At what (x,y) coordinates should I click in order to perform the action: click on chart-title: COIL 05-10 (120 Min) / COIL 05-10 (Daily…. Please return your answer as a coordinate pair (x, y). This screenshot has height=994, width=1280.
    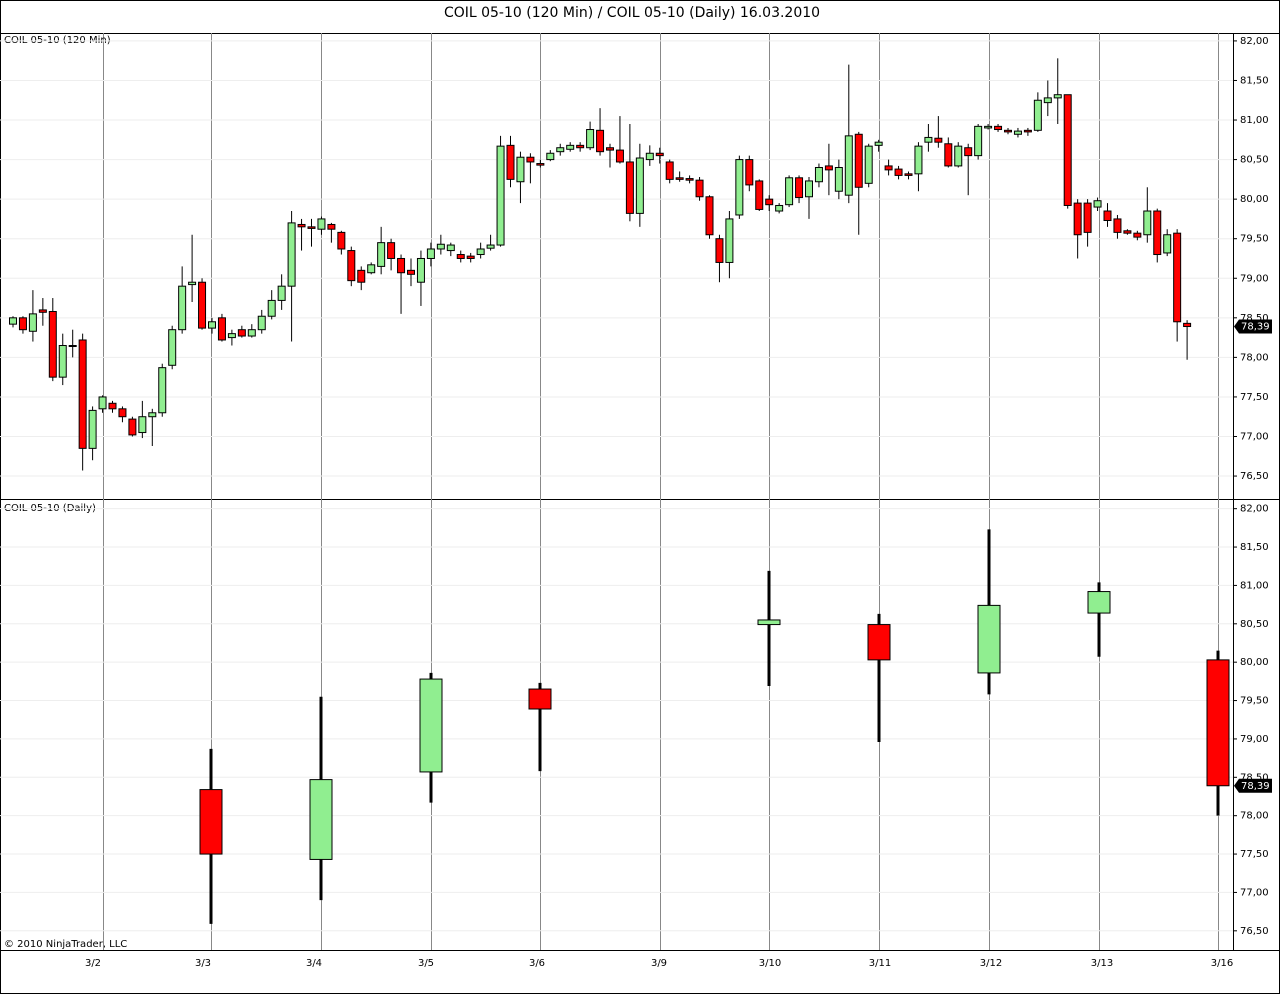
    Looking at the image, I should click on (632, 13).